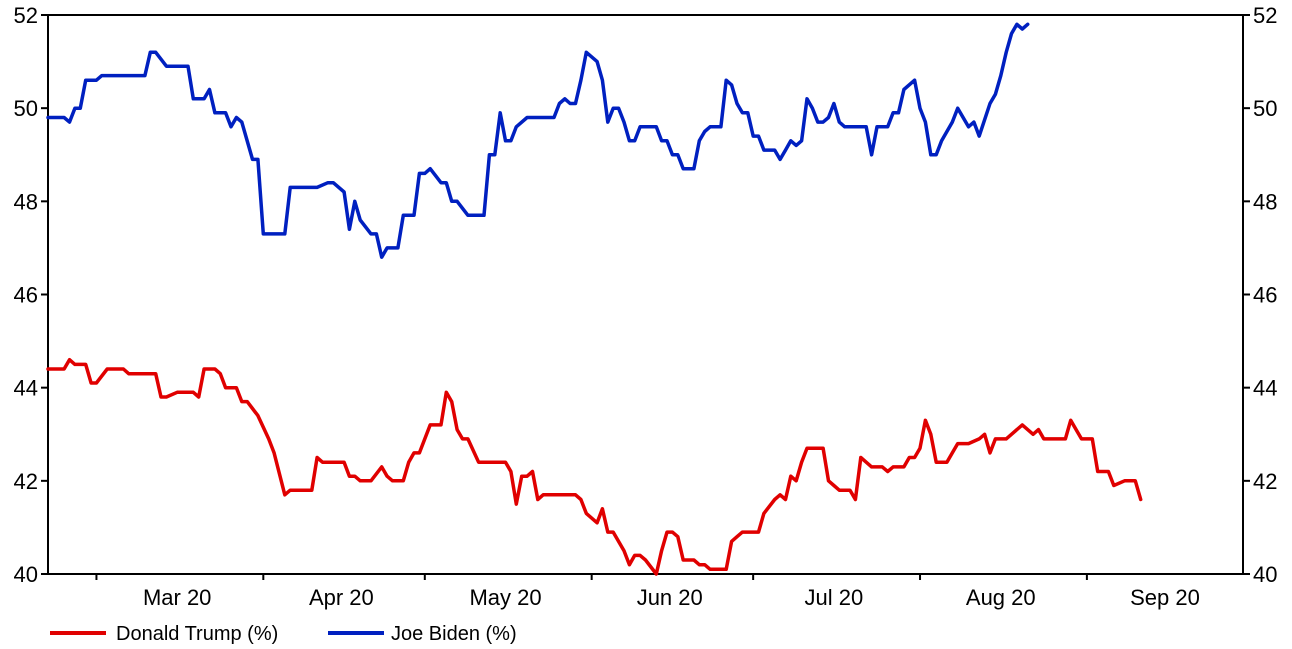 The width and height of the screenshot is (1292, 649). I want to click on x-tick-label: Mar 20, so click(177, 597).